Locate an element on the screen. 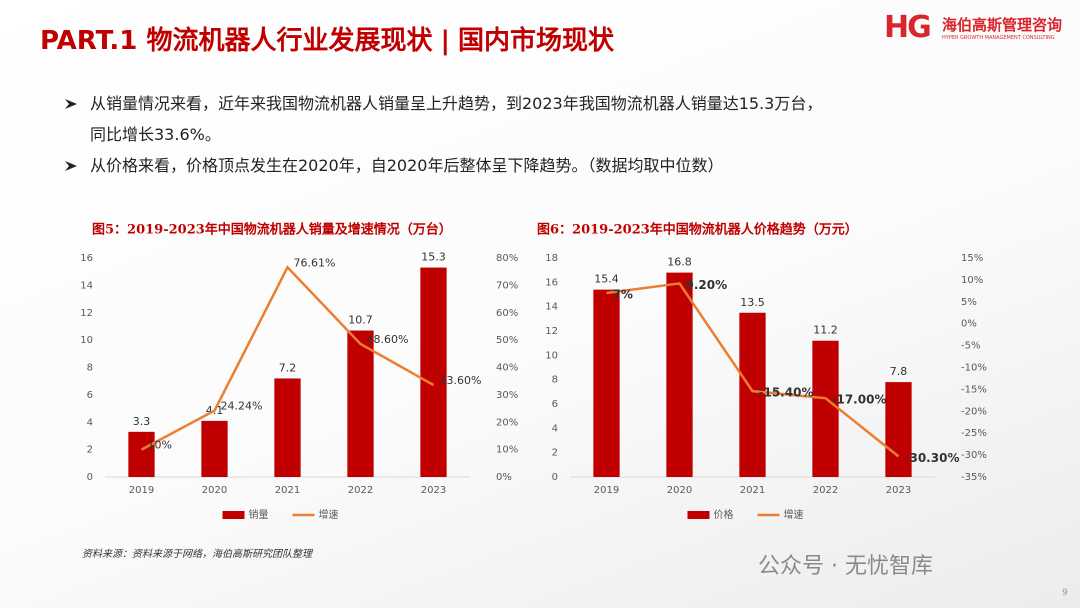 This screenshot has height=608, width=1080. logo-name: 海伯高斯管理咨询 is located at coordinates (1002, 25).